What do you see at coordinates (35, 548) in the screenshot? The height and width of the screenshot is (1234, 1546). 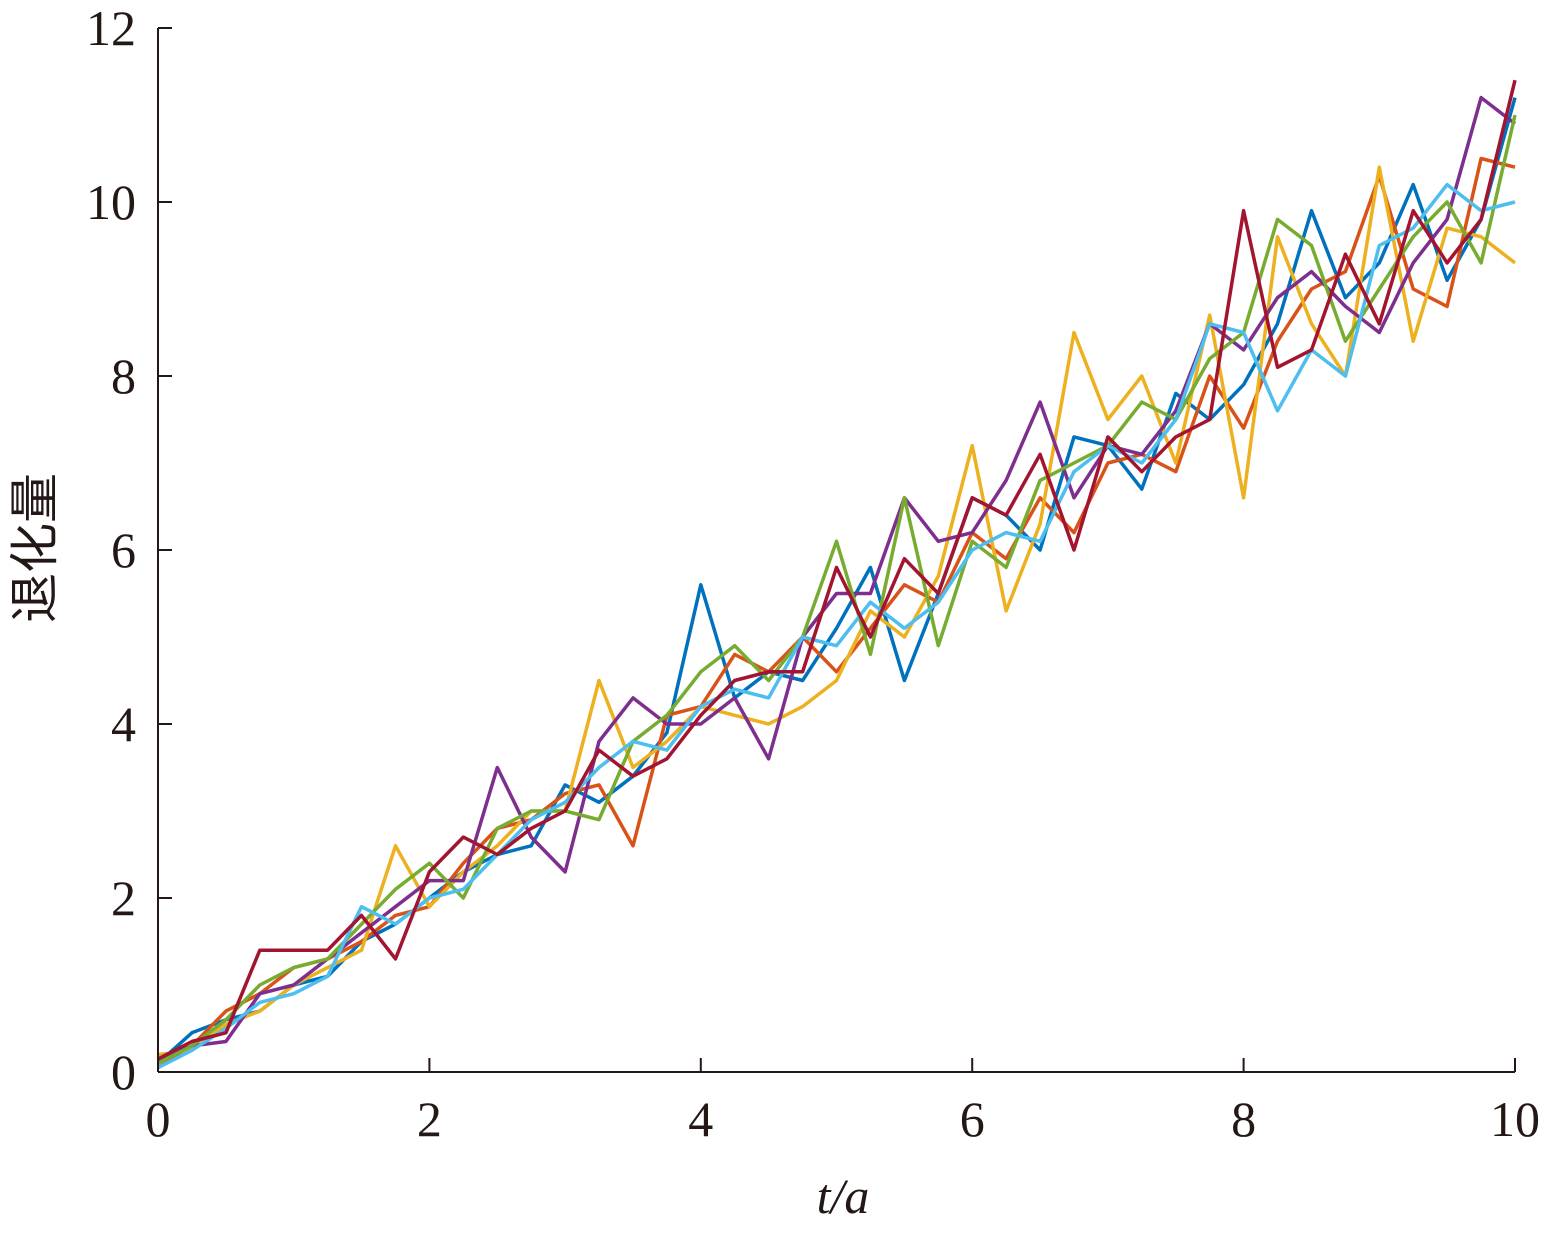 I see `y-axis-label: 退化量` at bounding box center [35, 548].